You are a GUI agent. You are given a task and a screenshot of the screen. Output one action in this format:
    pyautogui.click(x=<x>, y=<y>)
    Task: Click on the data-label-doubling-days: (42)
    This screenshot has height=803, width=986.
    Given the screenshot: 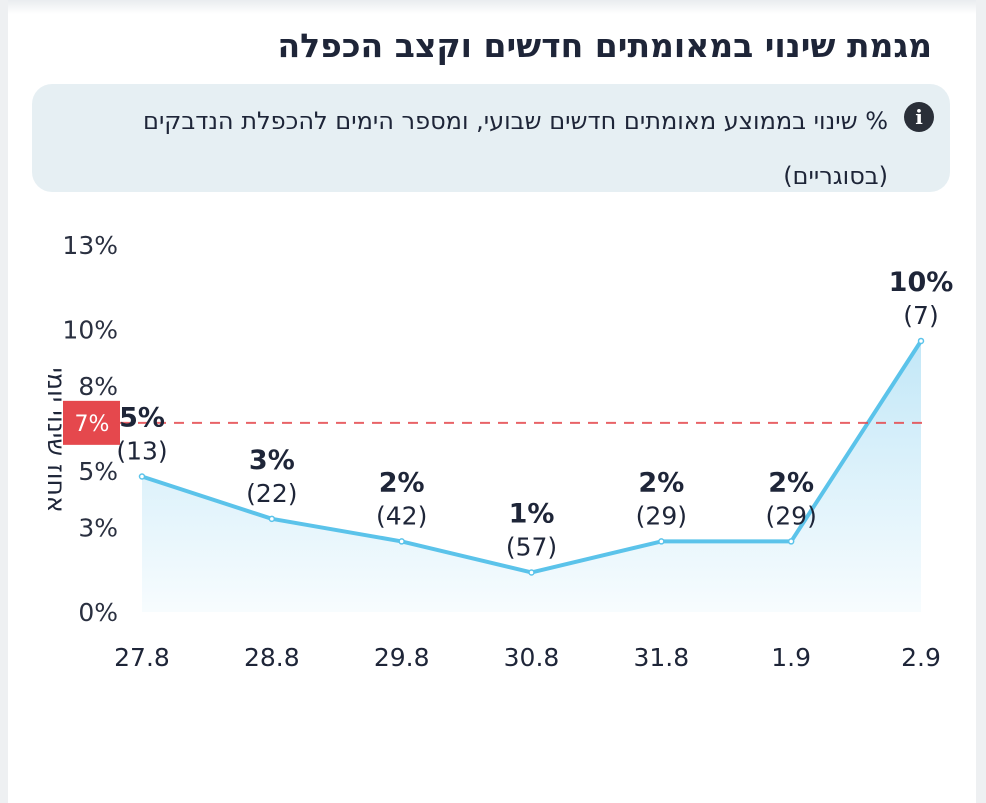 What is the action you would take?
    pyautogui.click(x=401, y=515)
    